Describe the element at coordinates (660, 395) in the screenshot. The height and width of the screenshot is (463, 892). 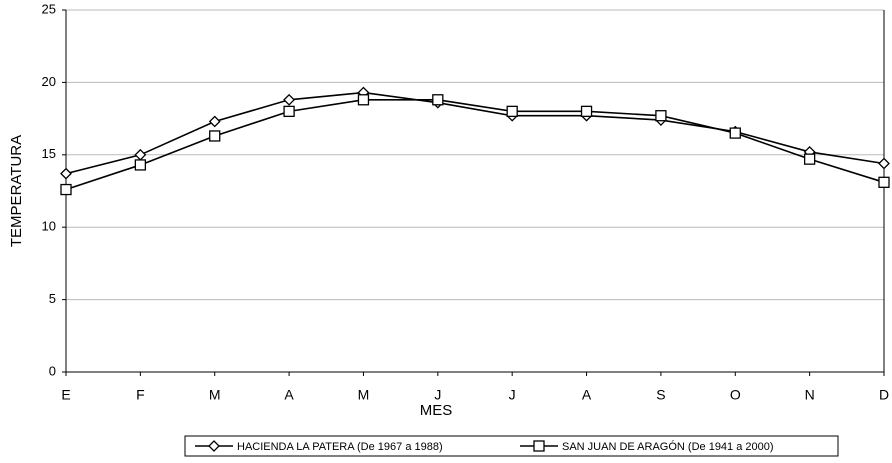
I see `x-tick-label: S` at that location.